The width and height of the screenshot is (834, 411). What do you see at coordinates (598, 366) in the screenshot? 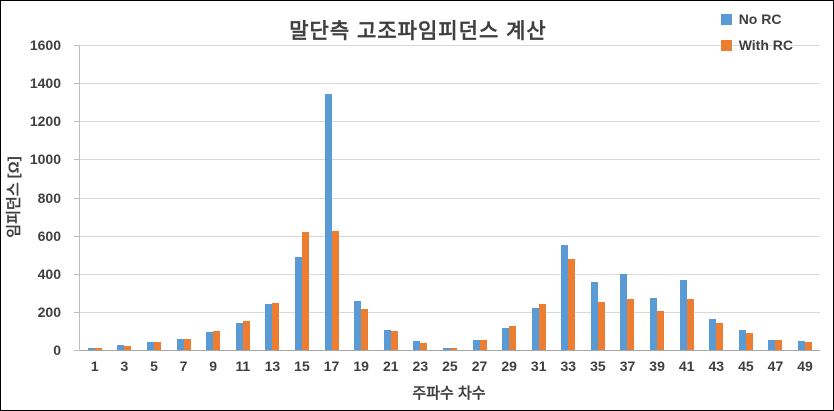
I see `x-tick-label: 35` at bounding box center [598, 366].